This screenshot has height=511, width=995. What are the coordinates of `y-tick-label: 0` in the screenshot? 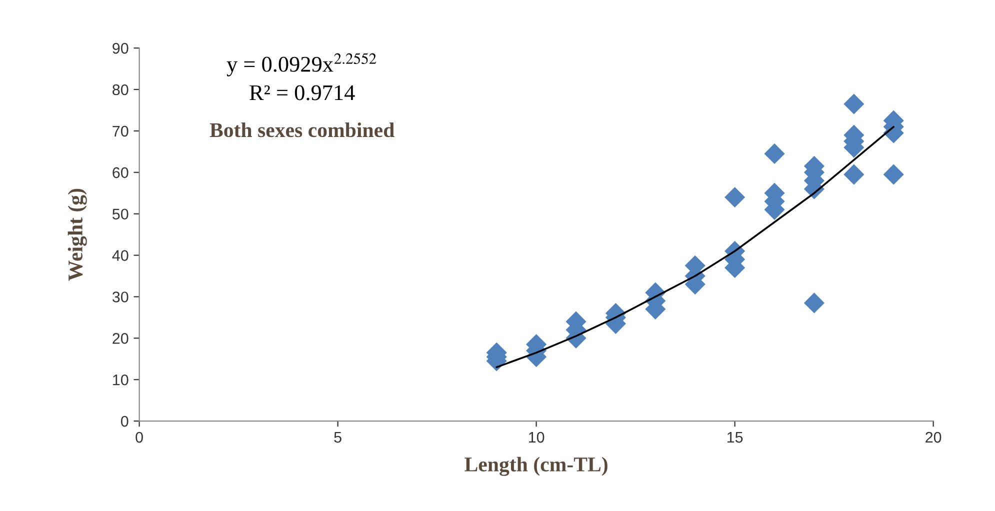 It's located at (124, 421).